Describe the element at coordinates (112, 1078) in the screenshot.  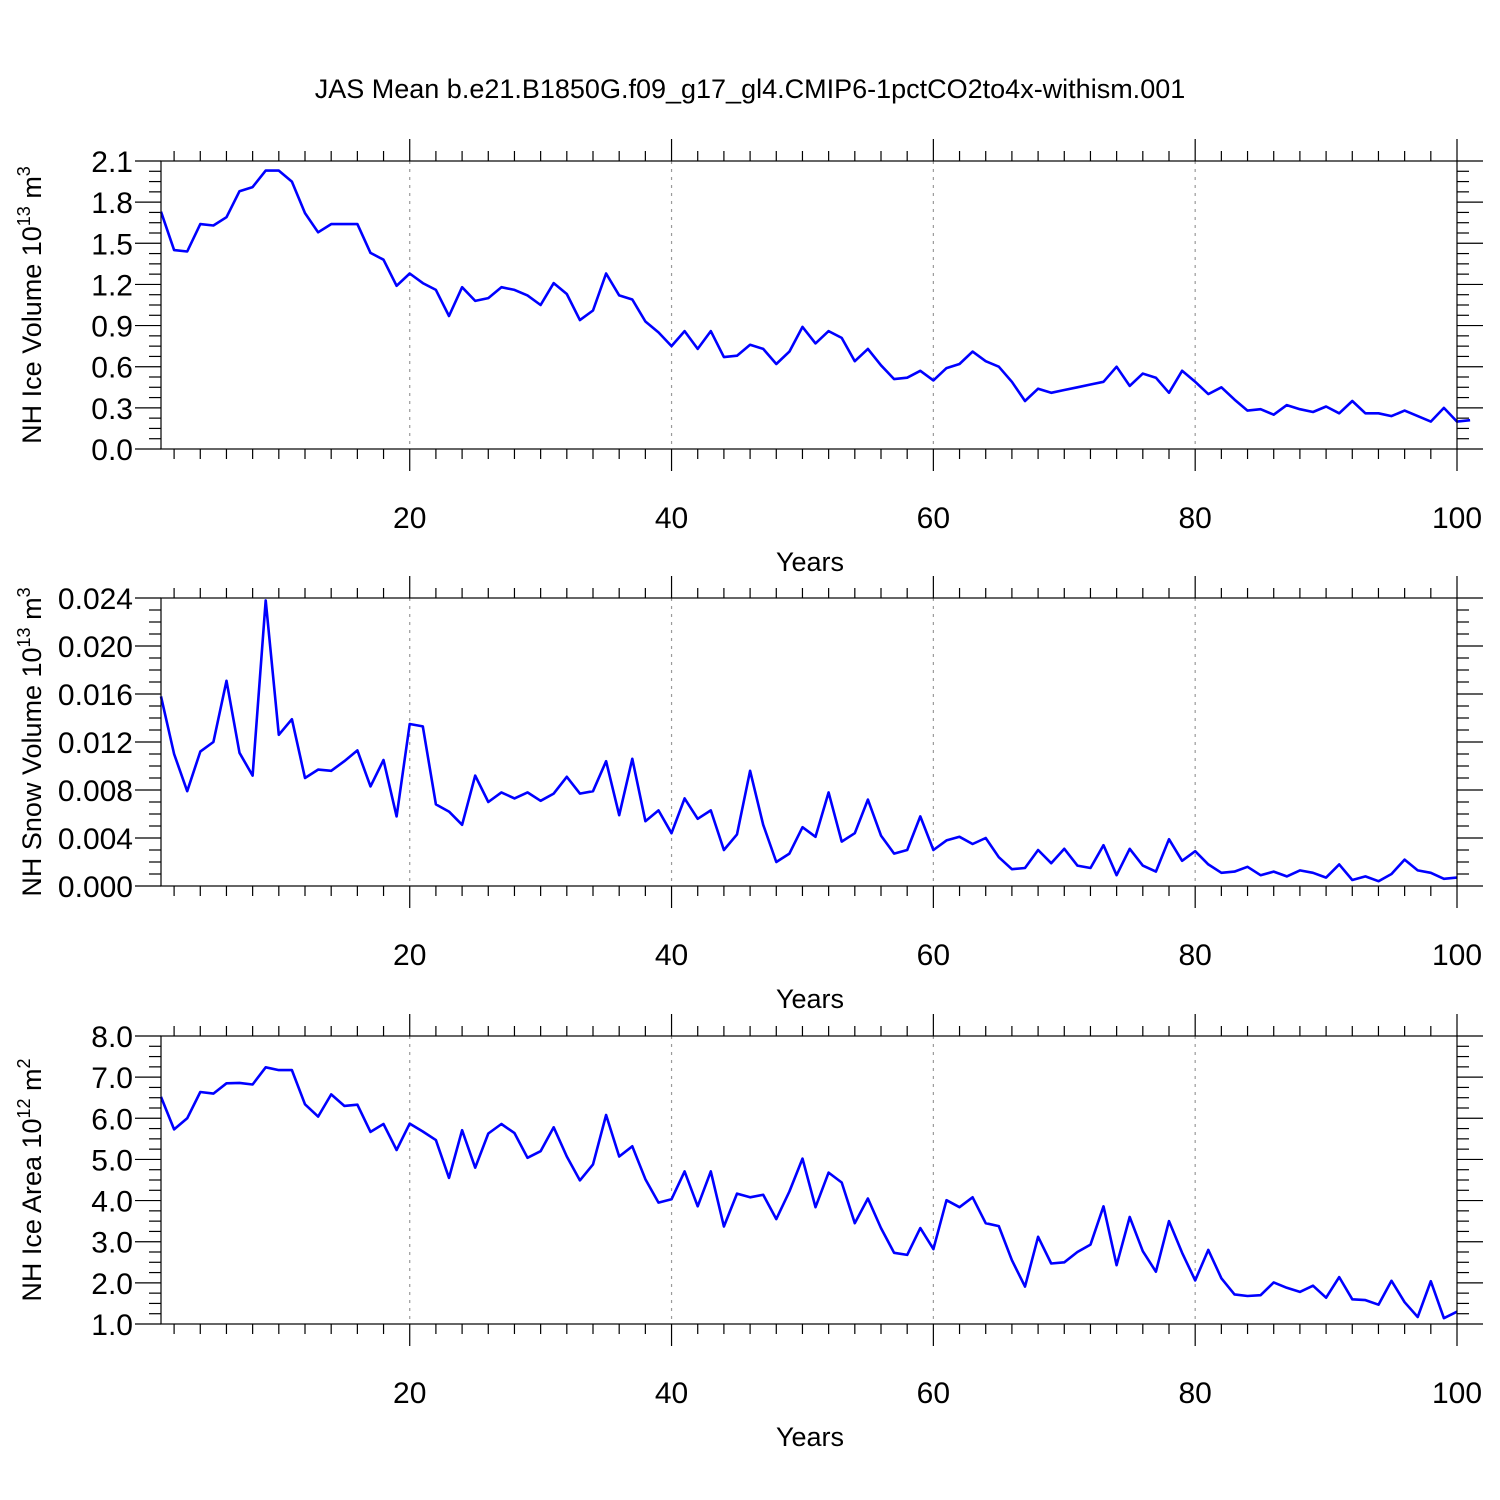
I see `ice-area-ytick-label: 7.0` at that location.